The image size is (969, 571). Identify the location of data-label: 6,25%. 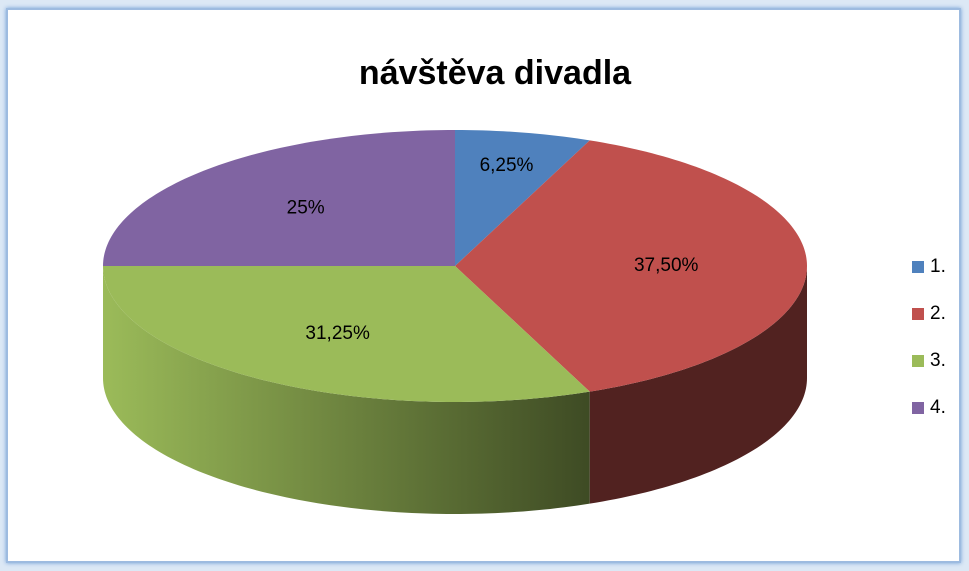
(507, 165).